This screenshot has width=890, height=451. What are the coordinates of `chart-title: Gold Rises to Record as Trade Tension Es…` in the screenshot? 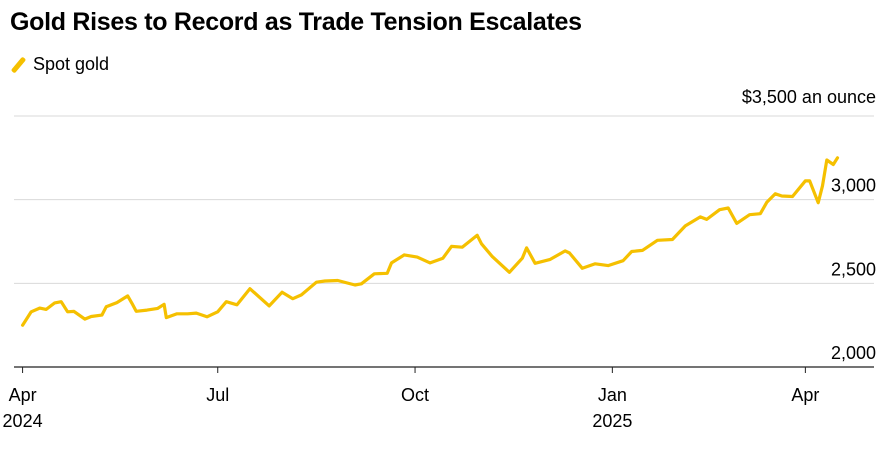 It's located at (296, 22).